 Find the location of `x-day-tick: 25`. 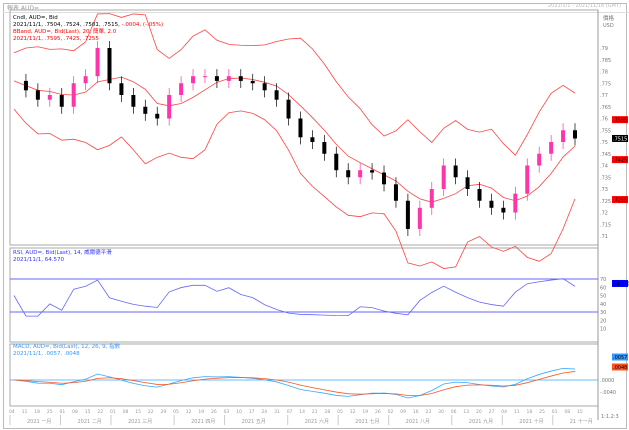

x-day-tick: 25 is located at coordinates (542, 412).